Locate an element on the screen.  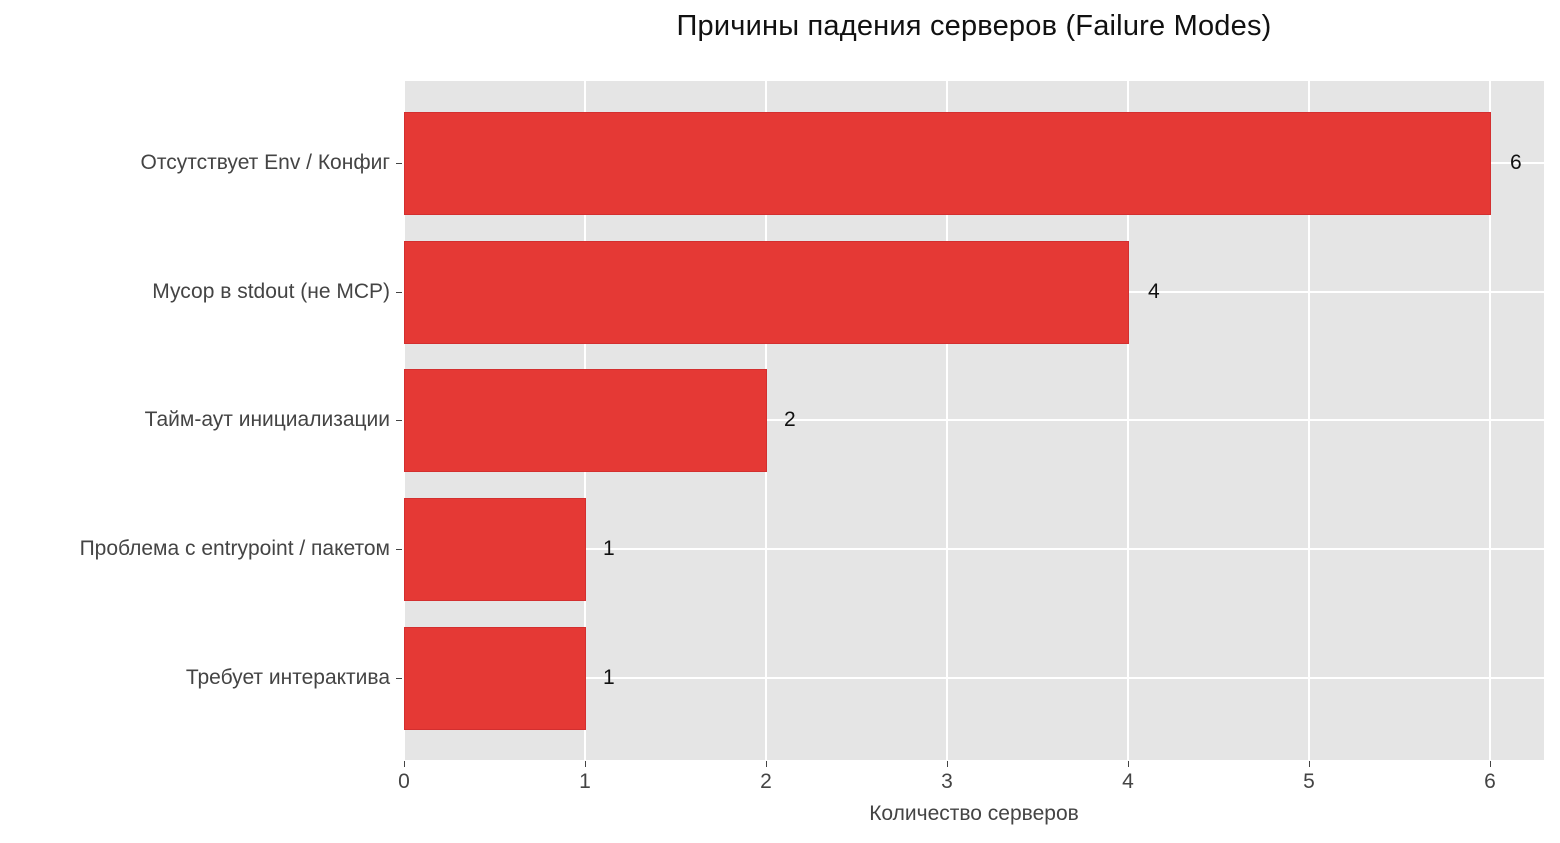
x-tick-label: 3 is located at coordinates (947, 781).